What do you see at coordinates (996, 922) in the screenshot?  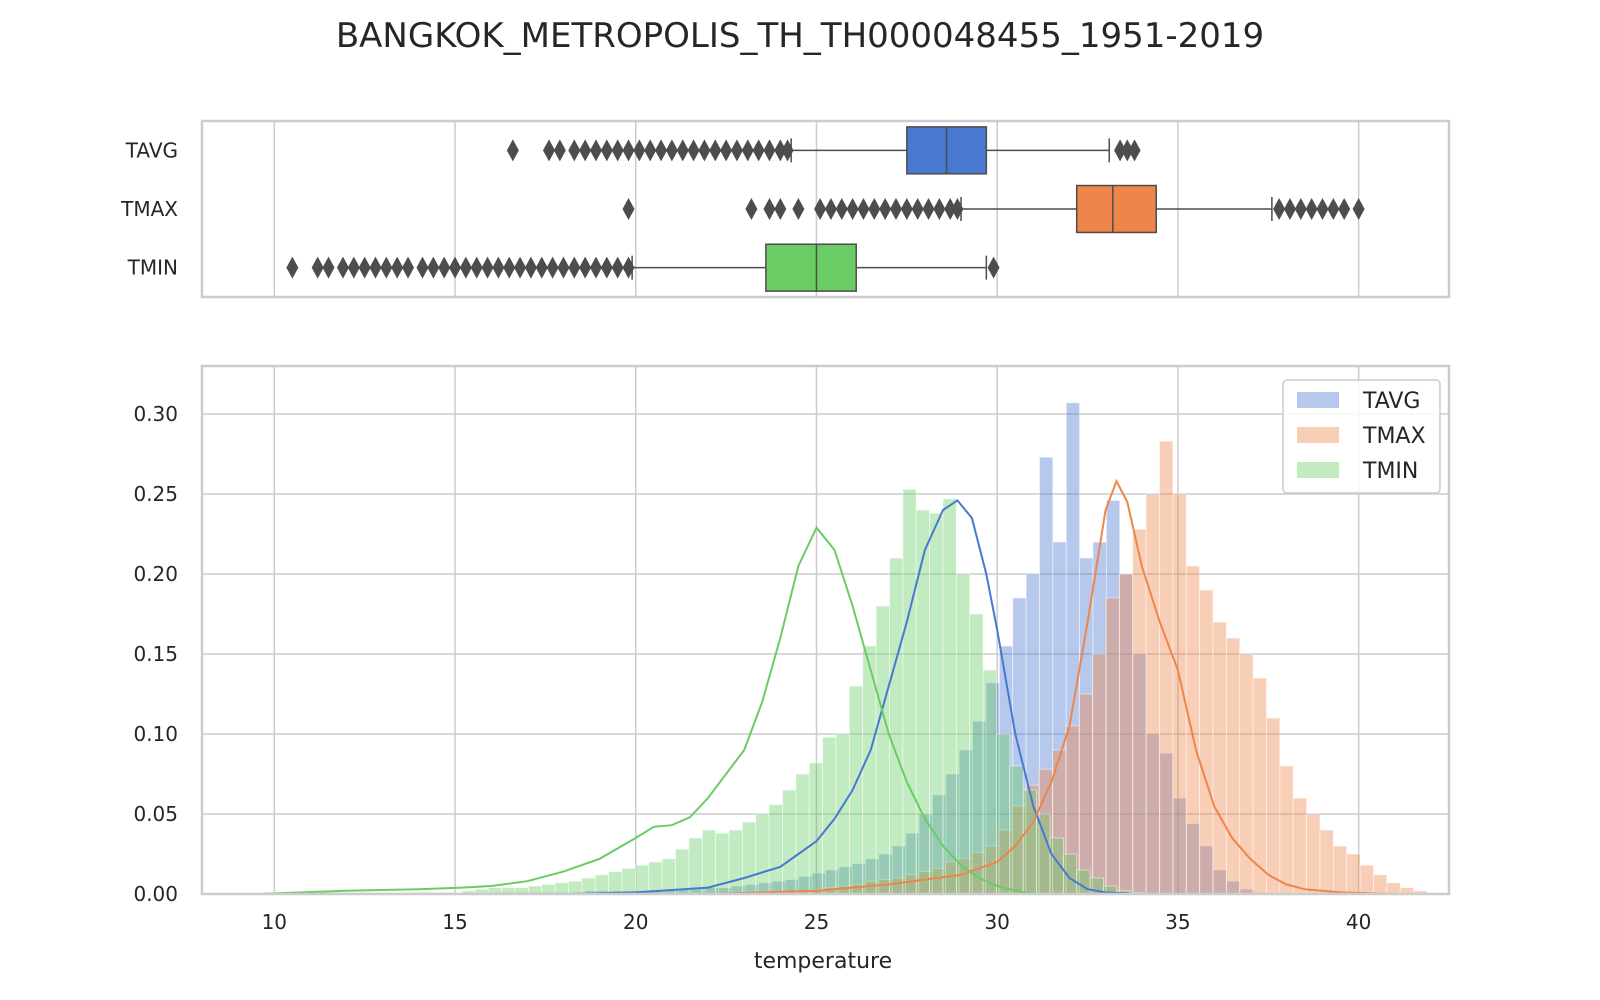 I see `x-tick-label: 30` at bounding box center [996, 922].